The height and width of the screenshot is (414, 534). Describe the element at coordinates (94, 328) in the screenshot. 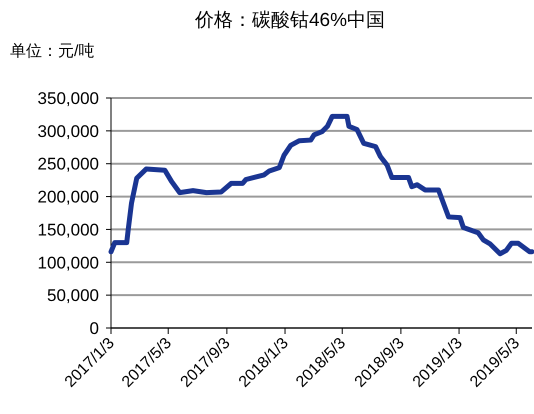

I see `y-tick-label: 0` at that location.